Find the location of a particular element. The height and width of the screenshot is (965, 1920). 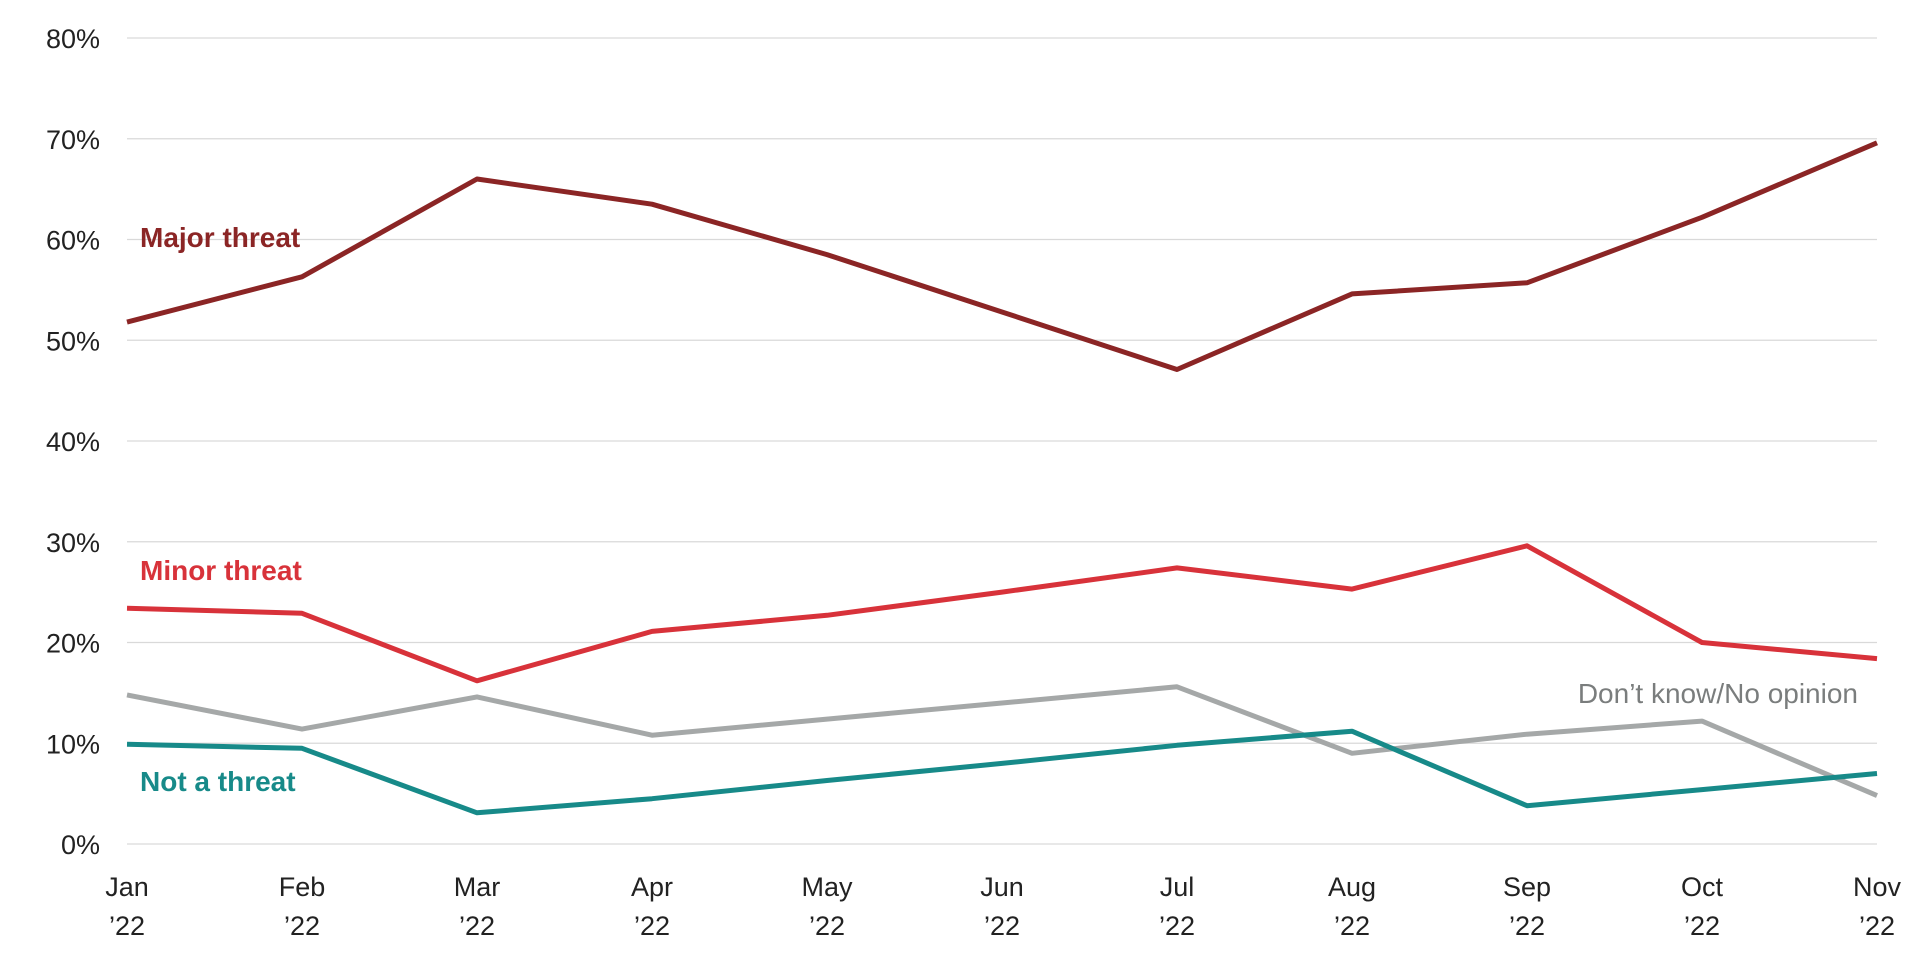

x-tick-label-month: Jan is located at coordinates (127, 887).